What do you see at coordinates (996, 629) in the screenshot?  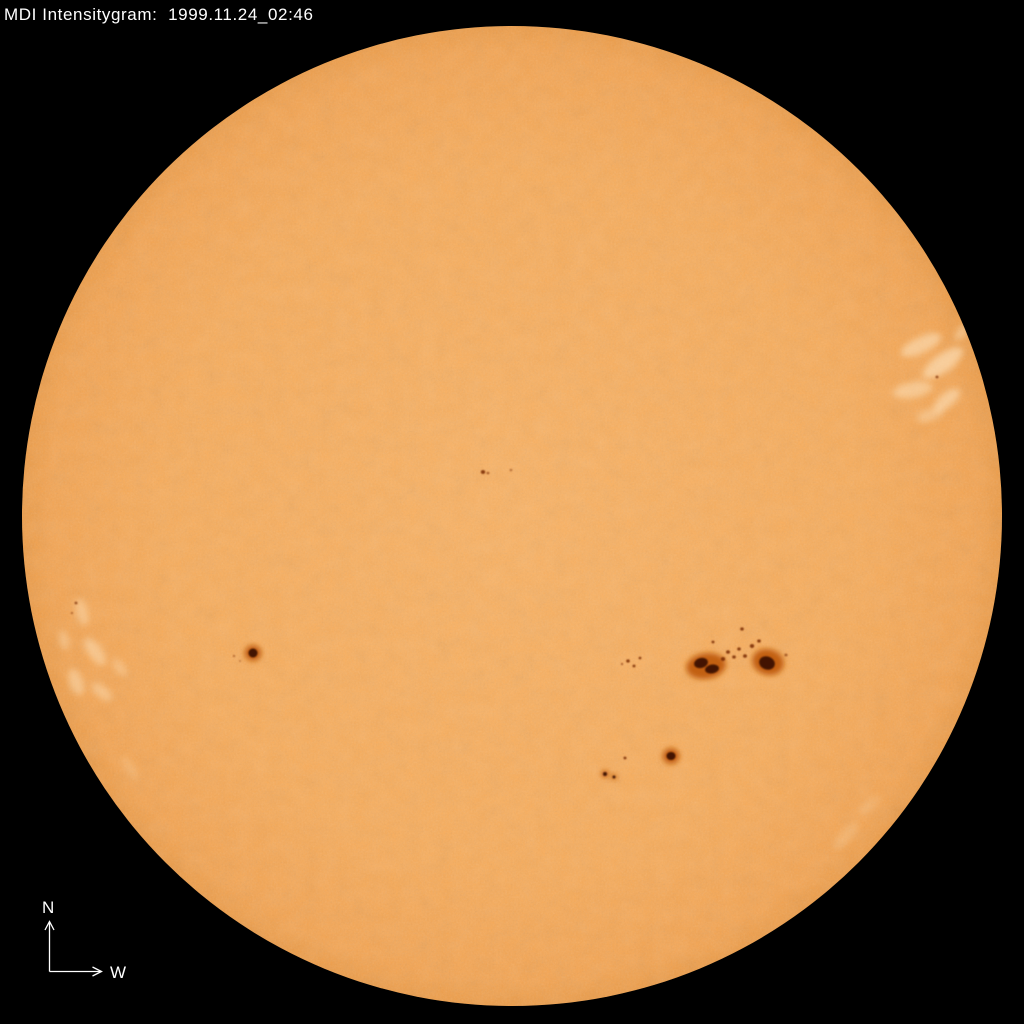 I see `limb-artifact` at bounding box center [996, 629].